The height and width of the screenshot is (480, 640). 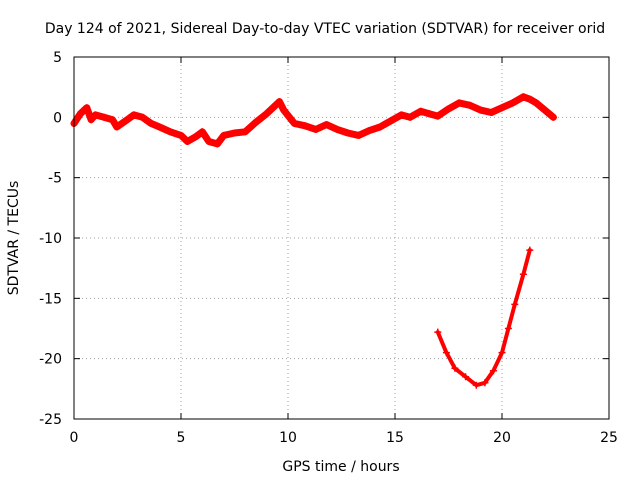 What do you see at coordinates (340, 467) in the screenshot?
I see `x-axis-label: GPS time / hours` at bounding box center [340, 467].